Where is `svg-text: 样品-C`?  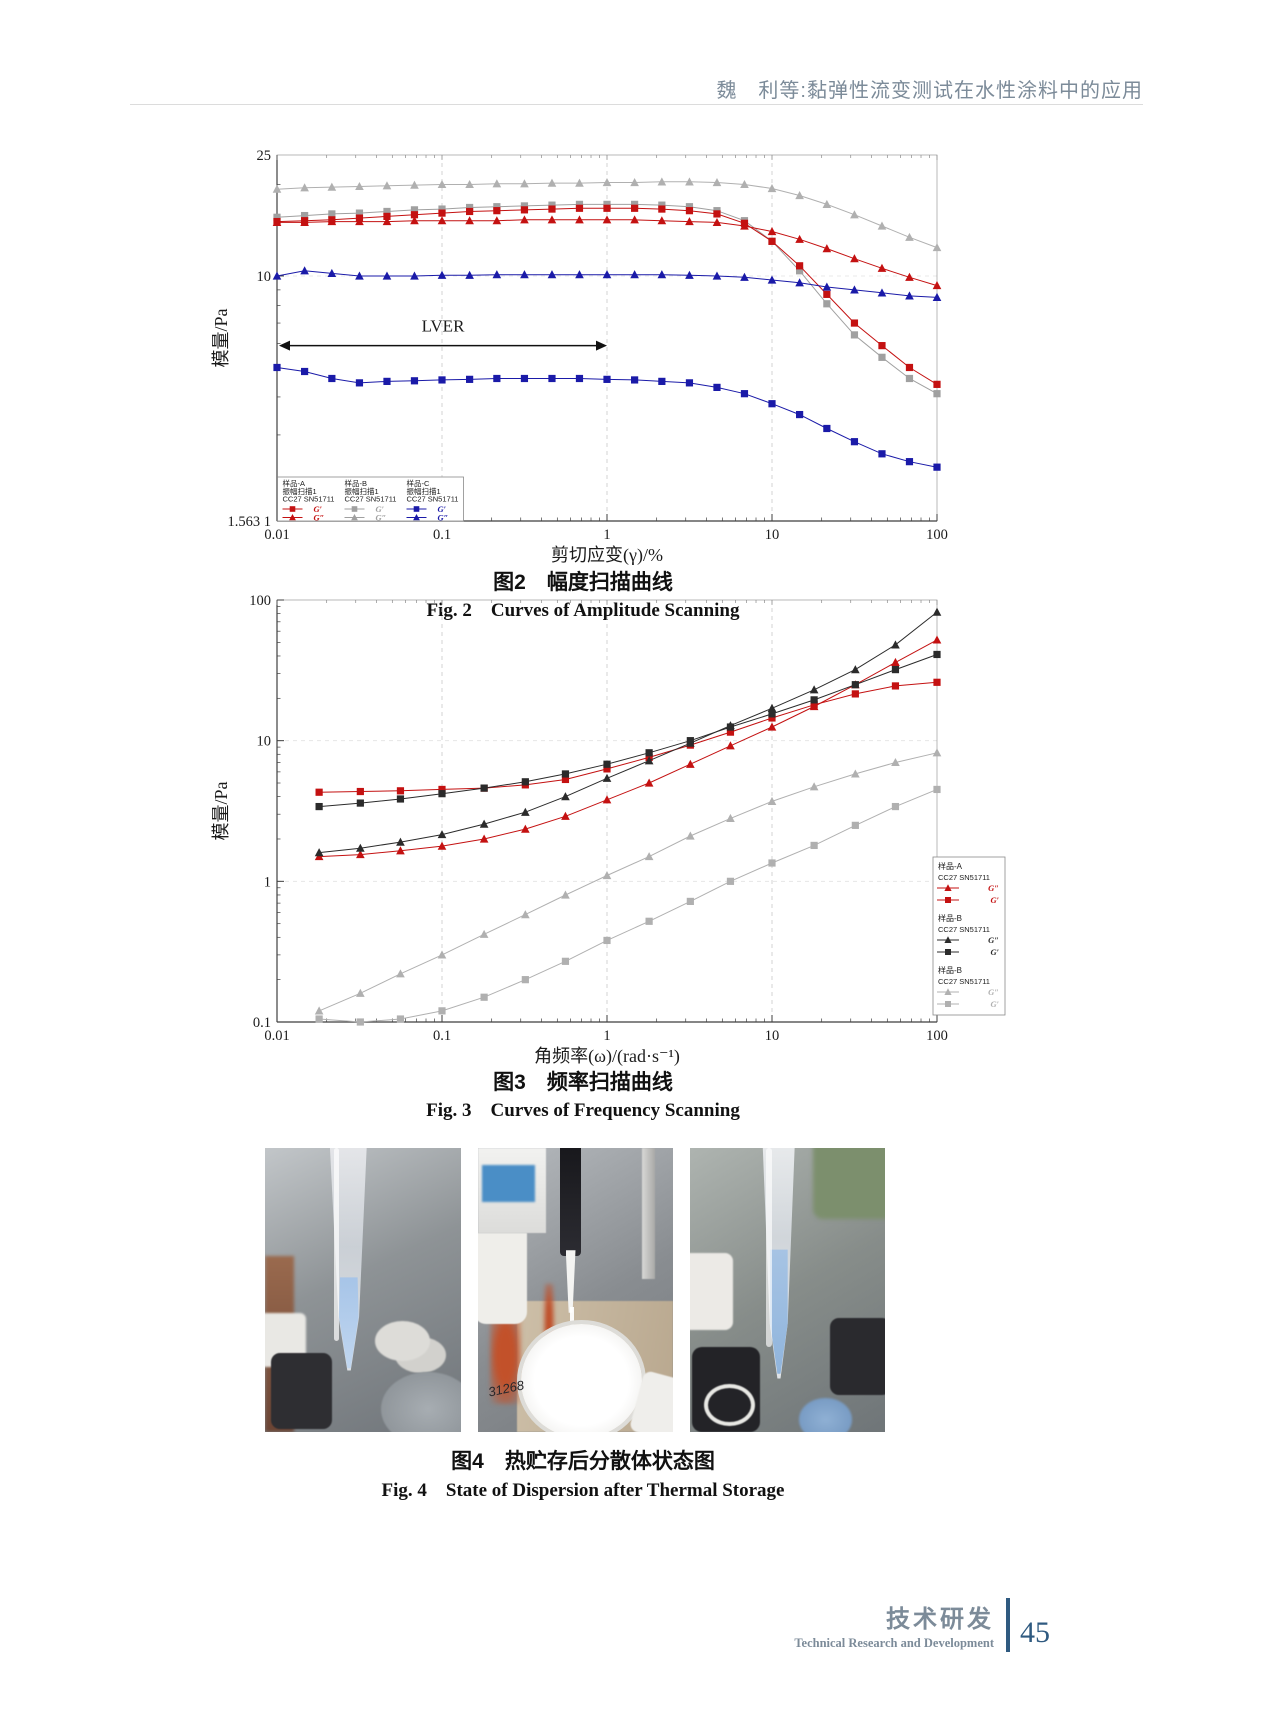 svg-text: 样品-C is located at coordinates (418, 483).